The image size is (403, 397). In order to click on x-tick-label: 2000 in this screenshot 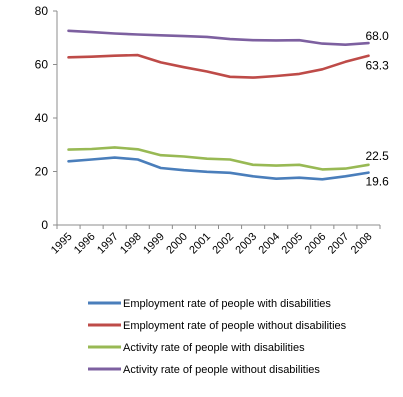, I will do `click(177, 244)`.